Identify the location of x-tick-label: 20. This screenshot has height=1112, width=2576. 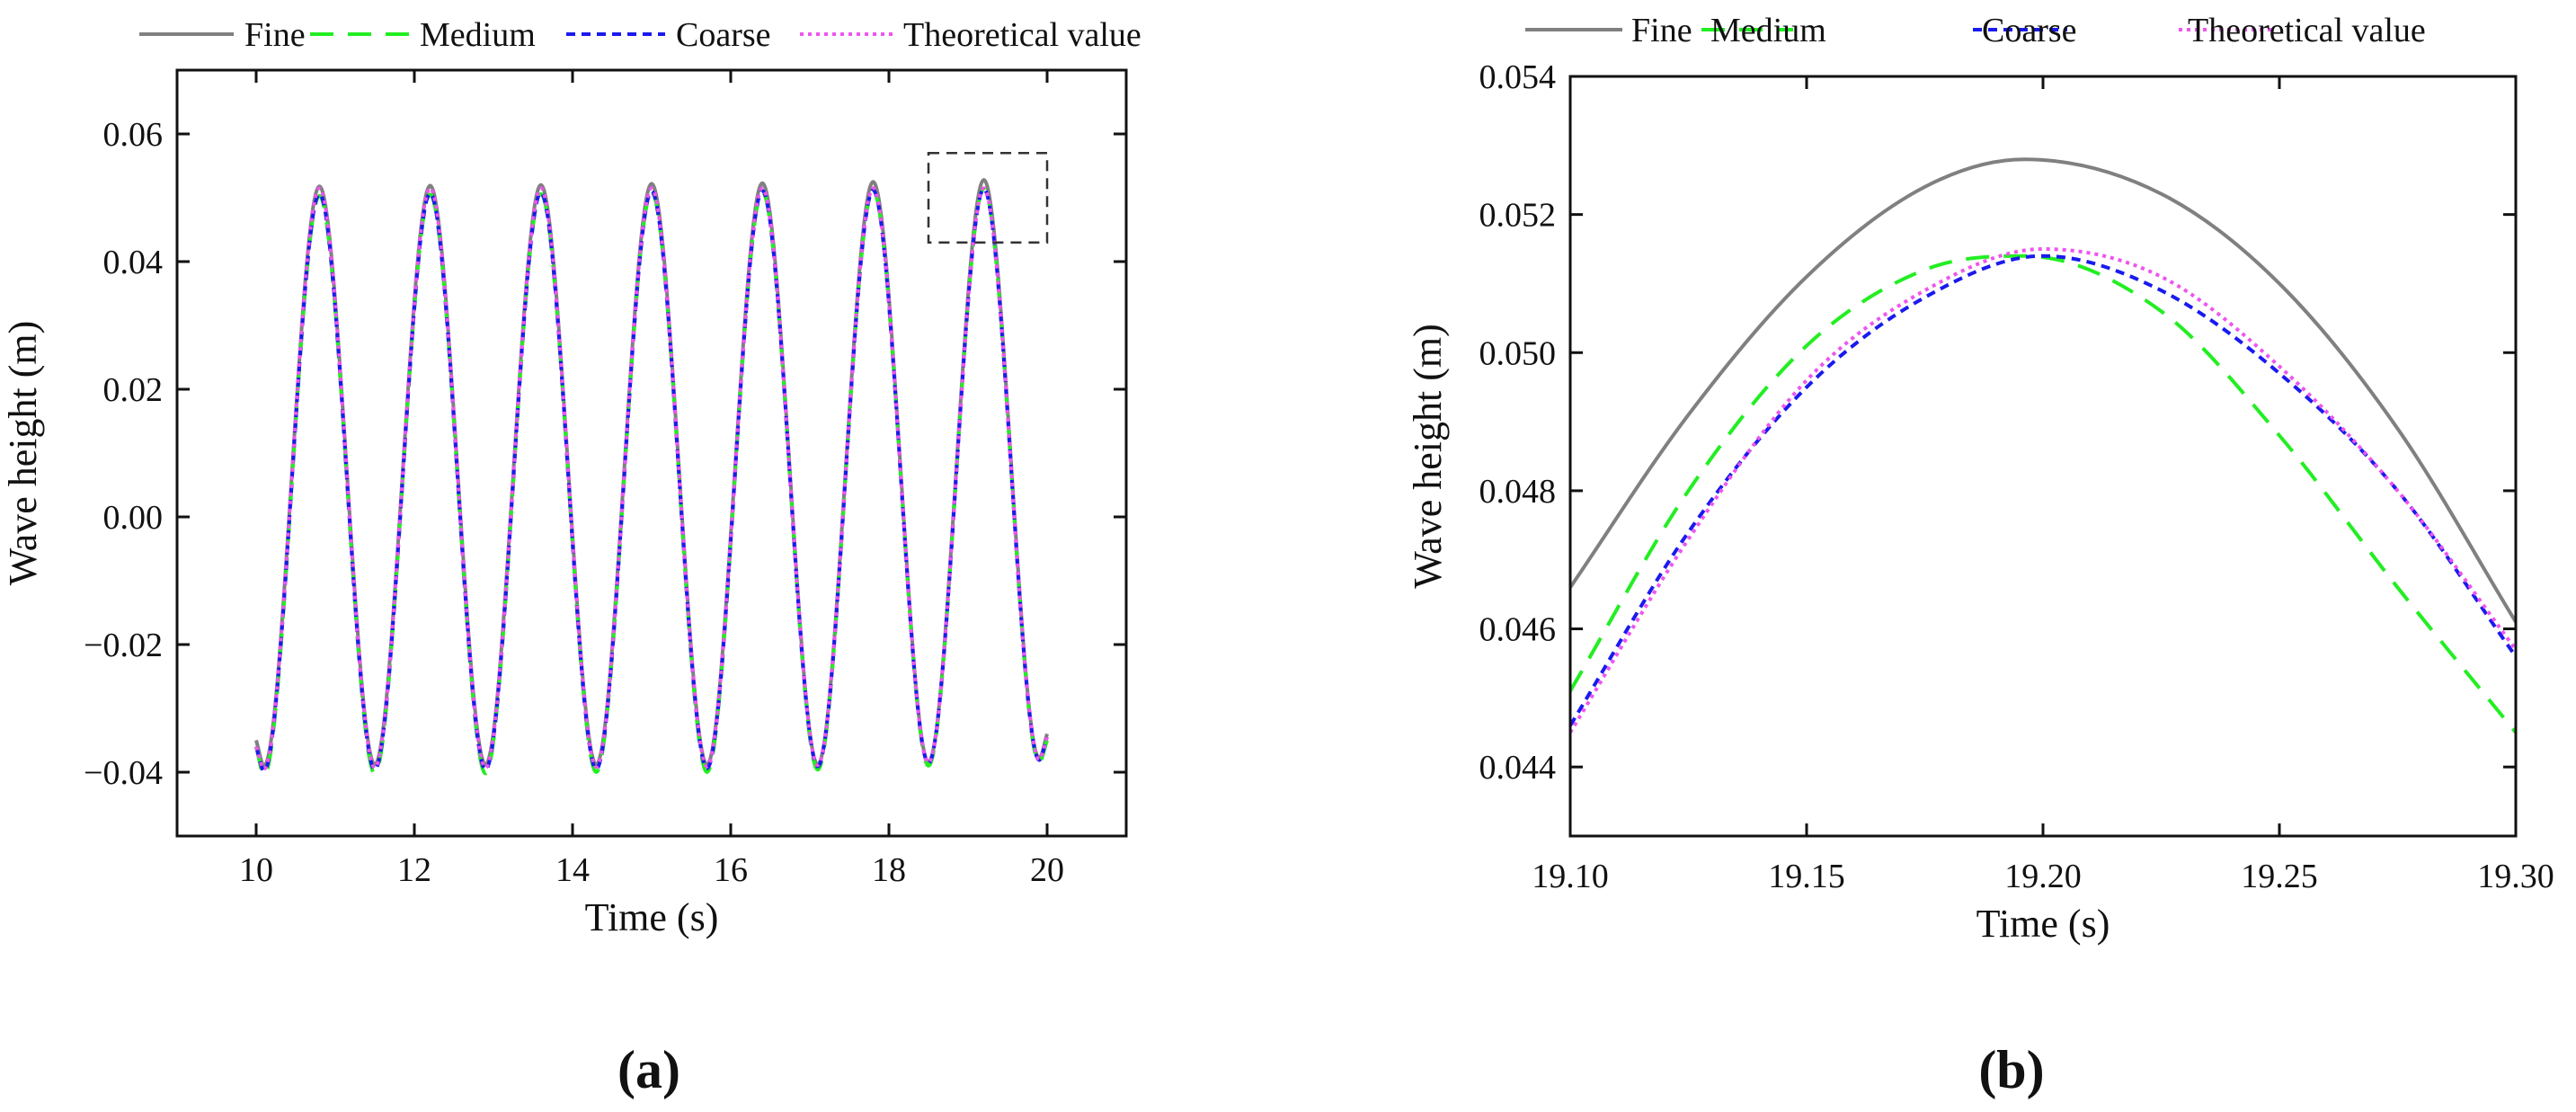
(1047, 870).